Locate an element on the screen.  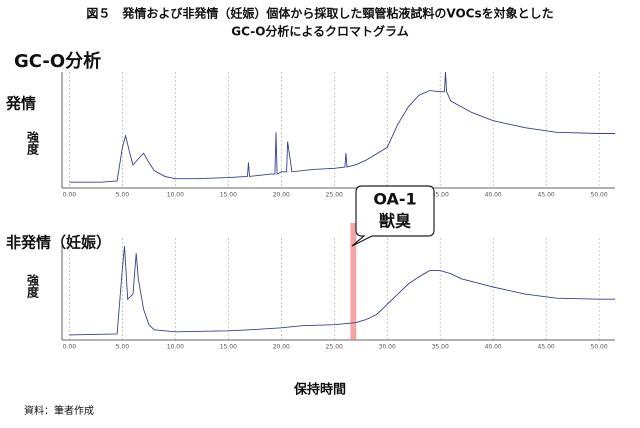
subtitle: GC-O分析 is located at coordinates (57, 61).